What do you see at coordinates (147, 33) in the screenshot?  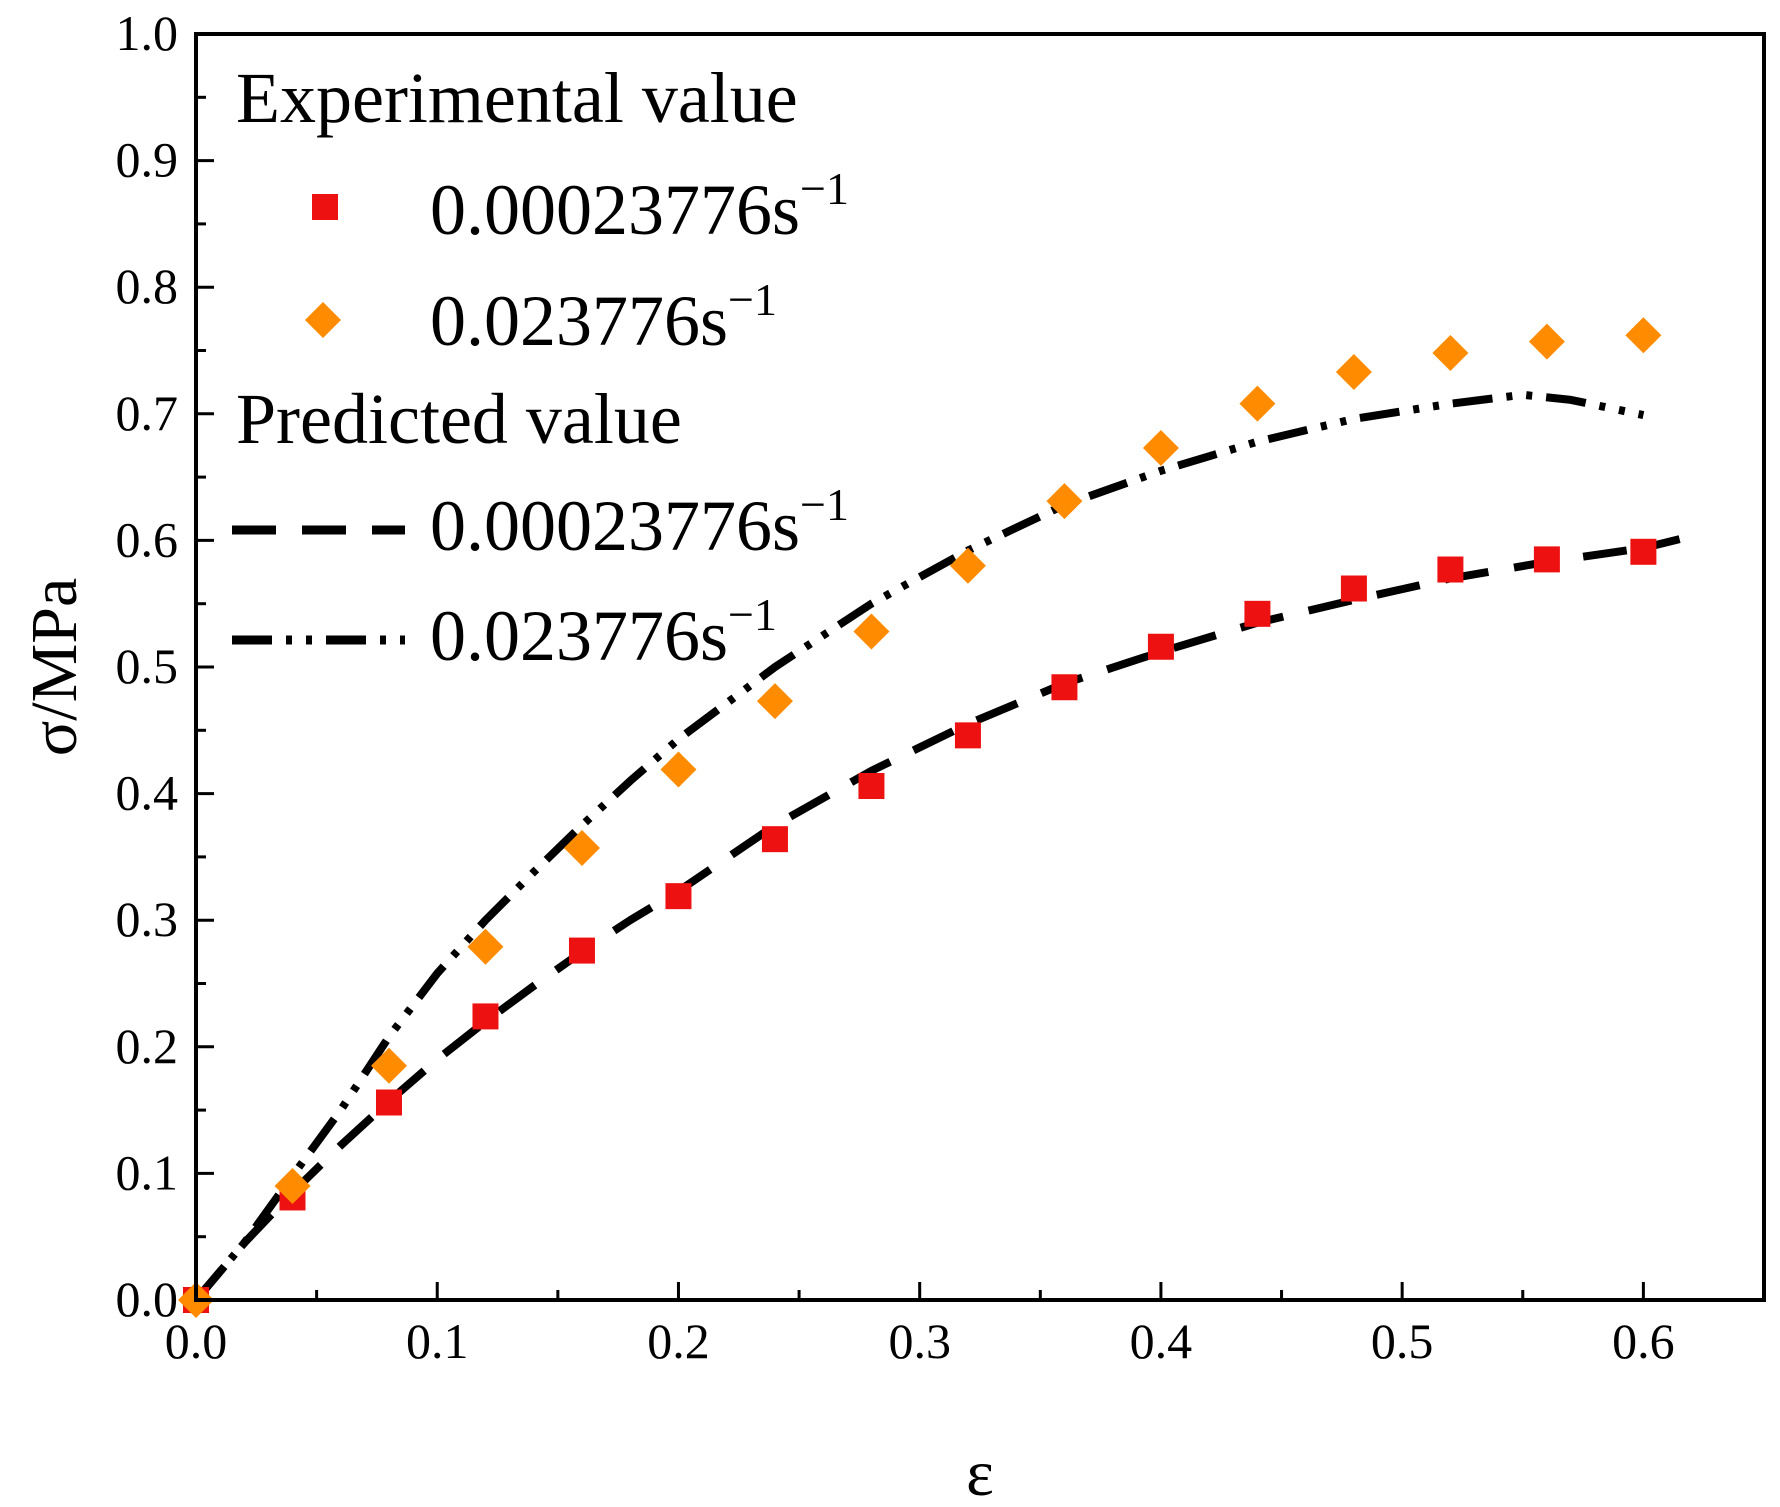 I see `y-tick-label: 1.0` at bounding box center [147, 33].